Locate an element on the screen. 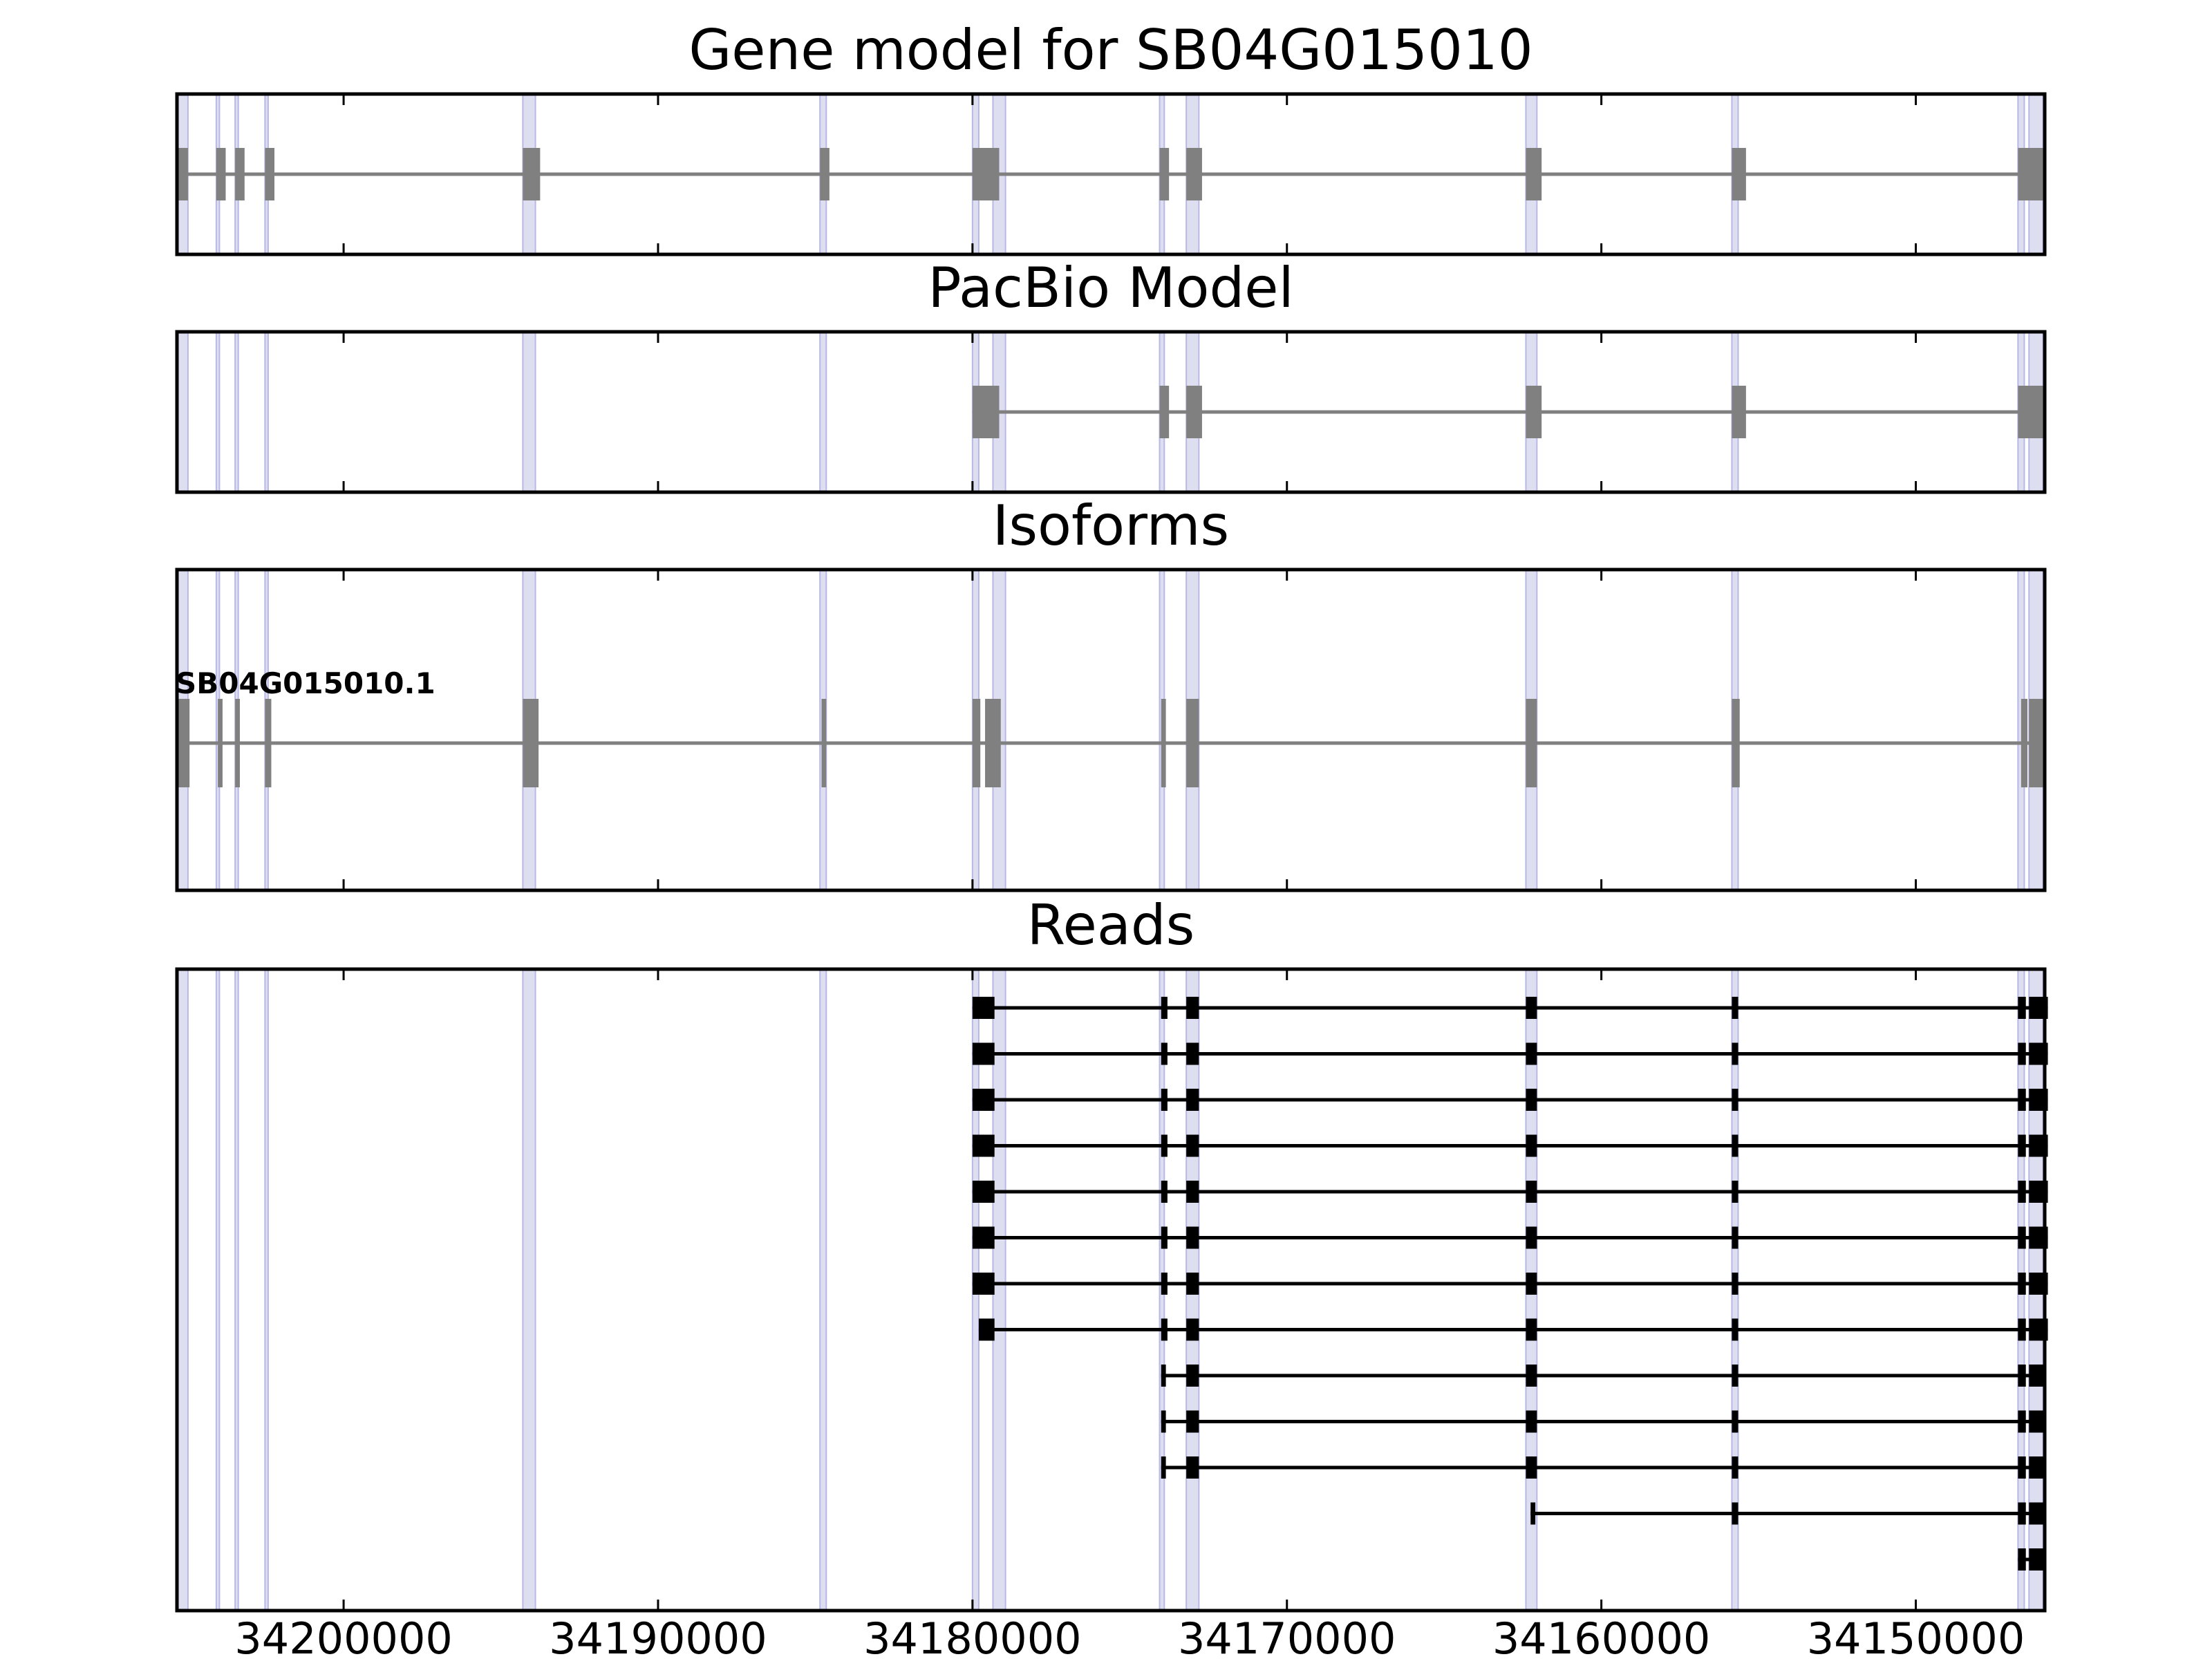  x-tick-label: 34160000 is located at coordinates (1601, 1636).